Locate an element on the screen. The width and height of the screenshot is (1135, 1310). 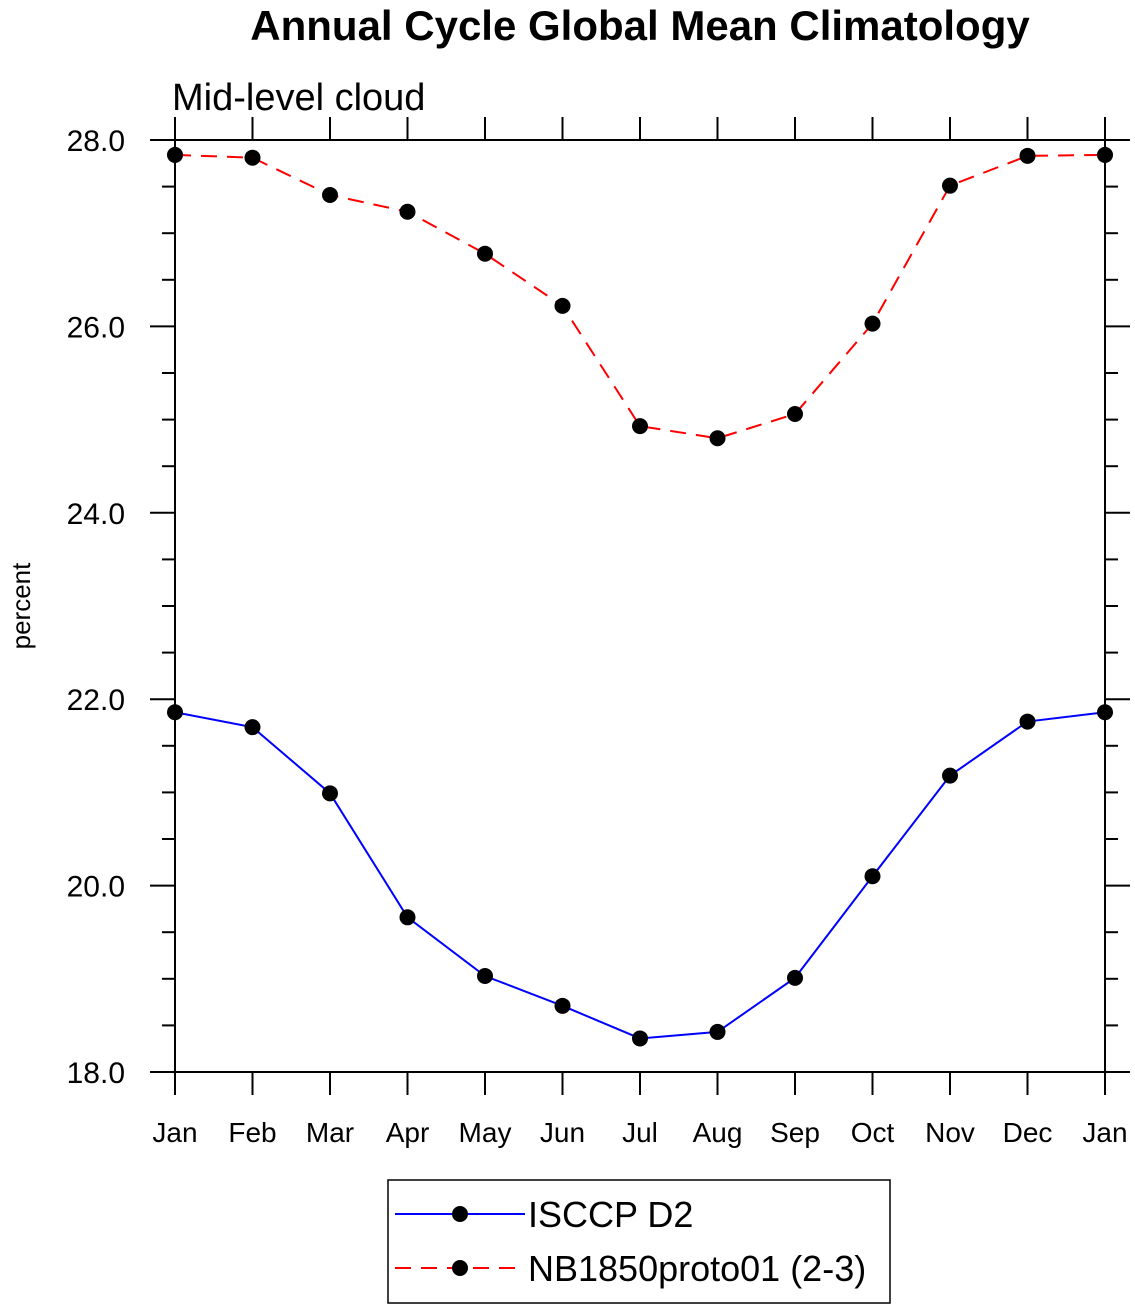
chart-subtitle: Mid-level cloud is located at coordinates (298, 98).